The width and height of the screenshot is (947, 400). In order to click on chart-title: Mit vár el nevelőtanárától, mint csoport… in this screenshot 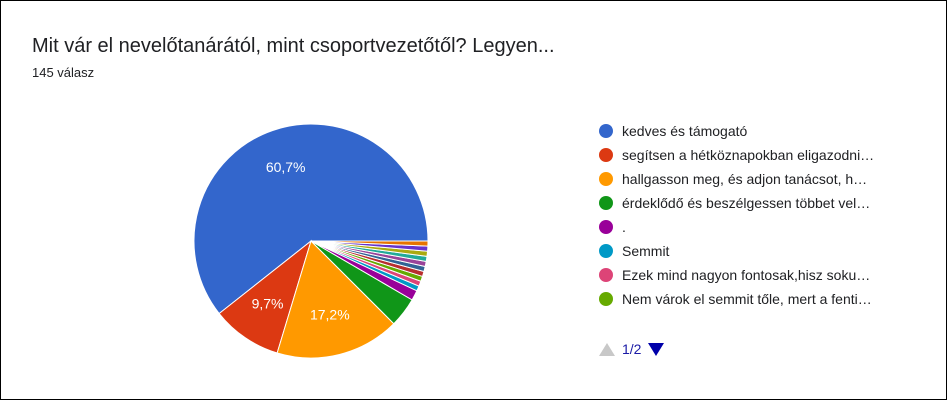, I will do `click(293, 46)`.